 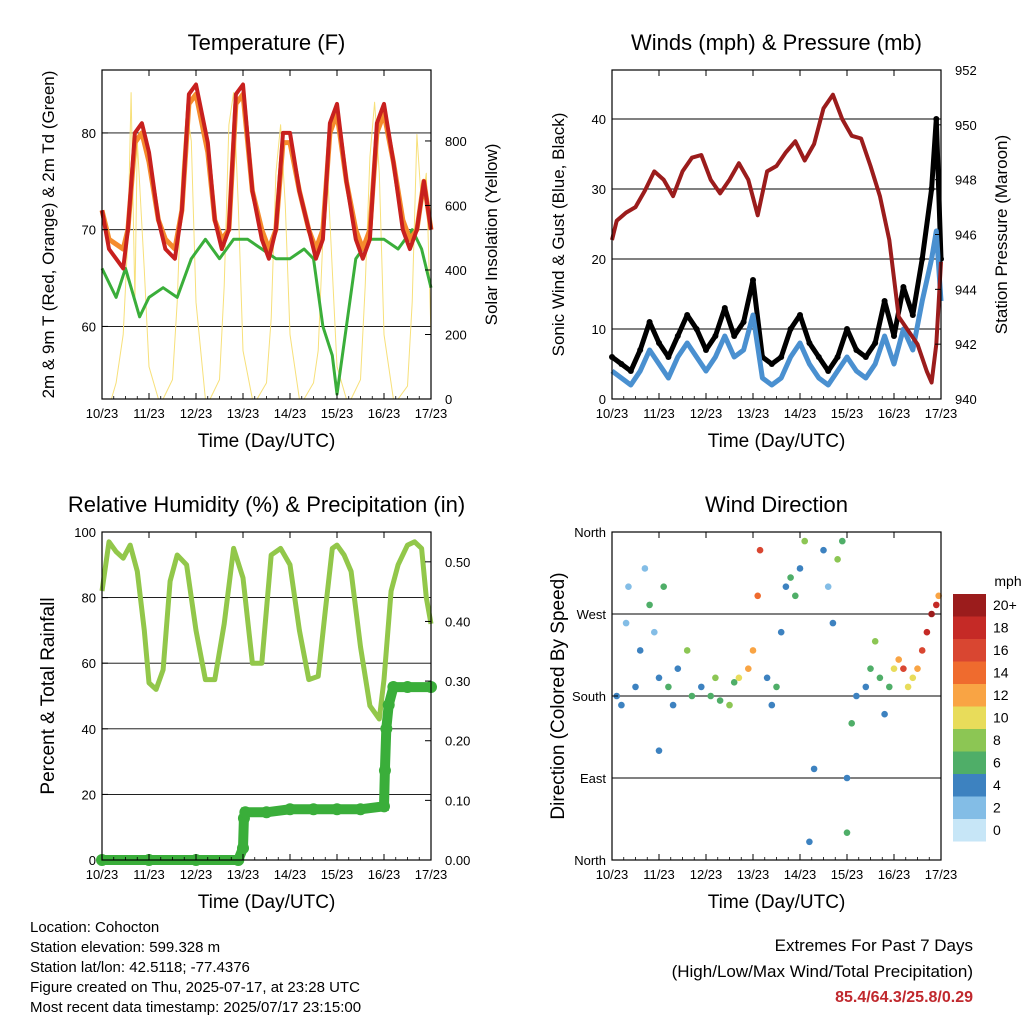 What do you see at coordinates (599, 329) in the screenshot?
I see `y-tick-label: 10` at bounding box center [599, 329].